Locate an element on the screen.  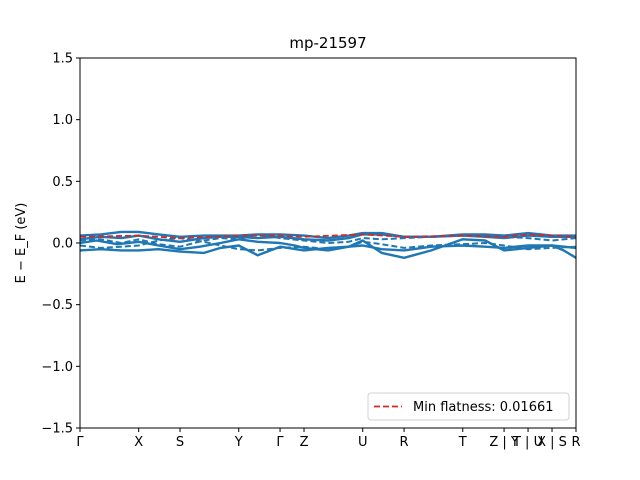
y-tick-label: −0.5 is located at coordinates (57, 305).